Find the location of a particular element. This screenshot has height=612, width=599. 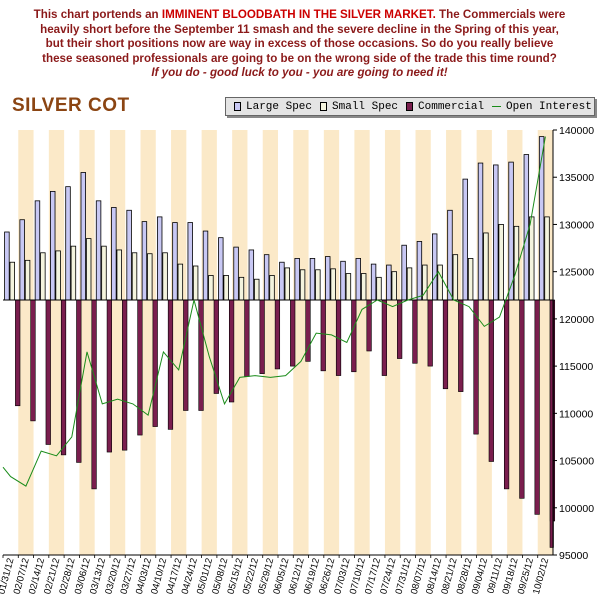

y-tick-label: 105000 is located at coordinates (576, 462).